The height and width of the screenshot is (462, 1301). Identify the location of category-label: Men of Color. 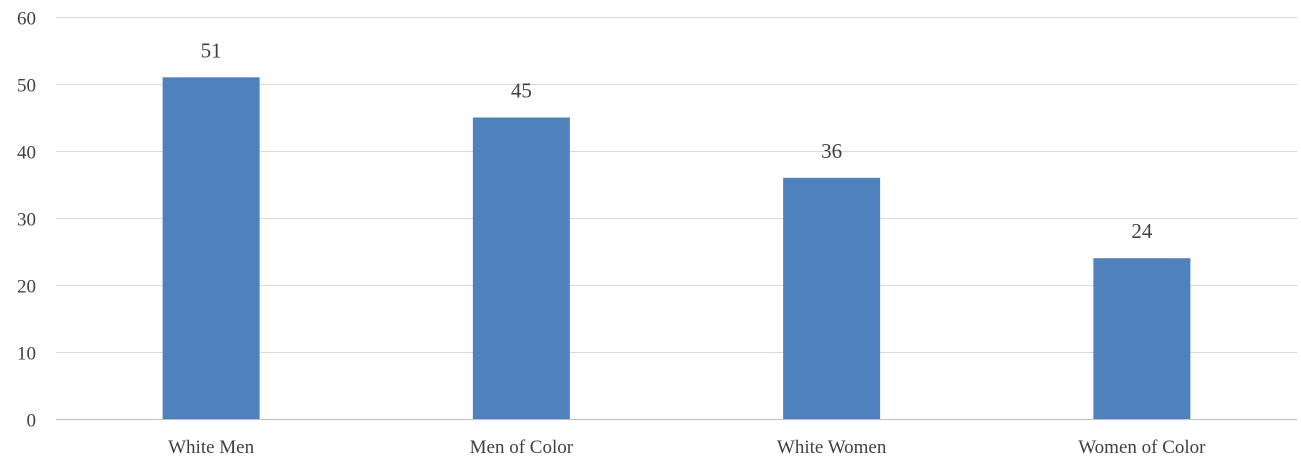
(522, 447).